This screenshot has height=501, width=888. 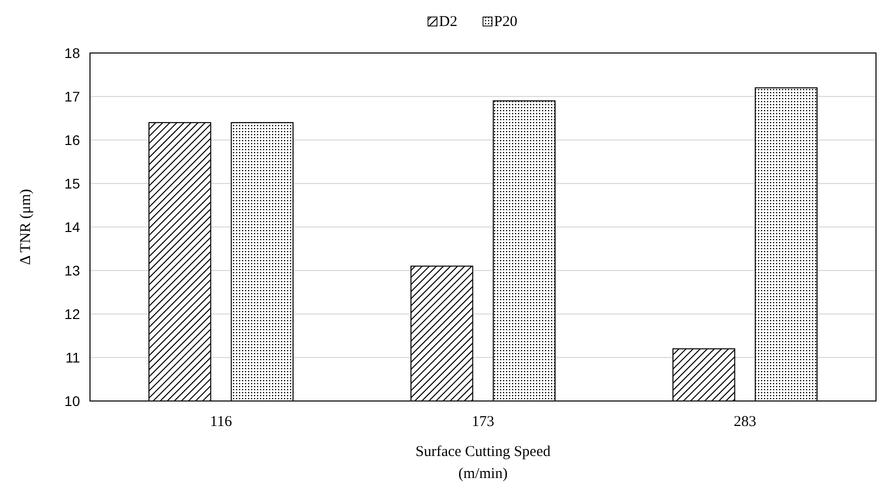 I want to click on y-tick-label: 11, so click(x=72, y=357).